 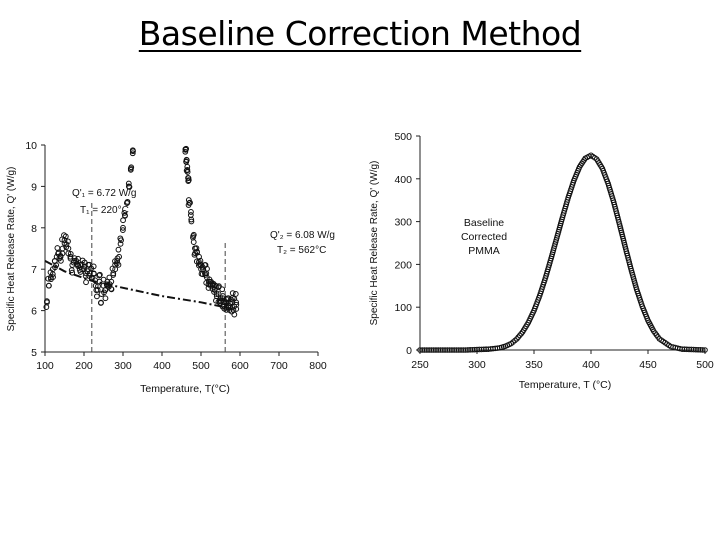 What do you see at coordinates (484, 223) in the screenshot?
I see `right-legend-line-1: Baseline` at bounding box center [484, 223].